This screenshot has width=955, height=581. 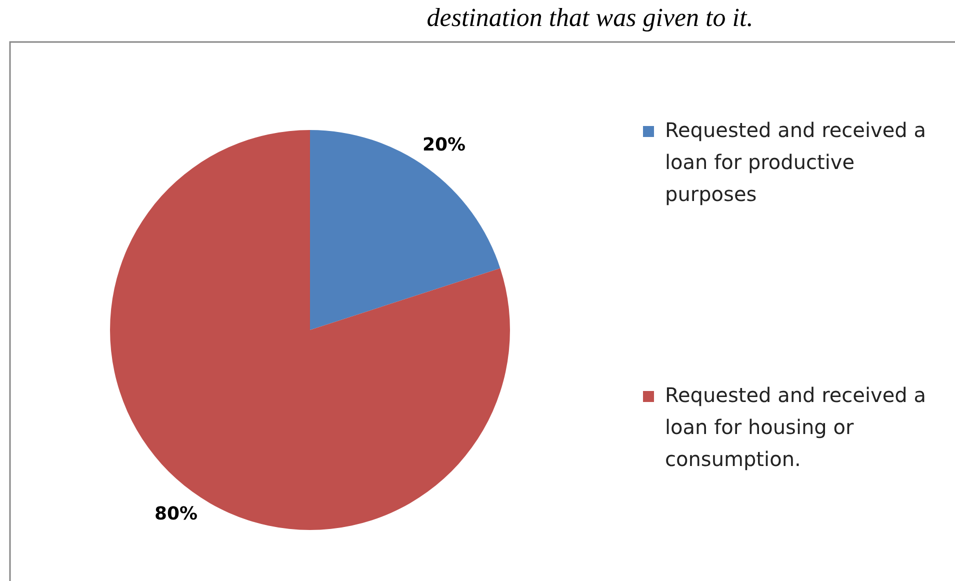 What do you see at coordinates (590, 17) in the screenshot?
I see `chart-title: destination that was given to it.` at bounding box center [590, 17].